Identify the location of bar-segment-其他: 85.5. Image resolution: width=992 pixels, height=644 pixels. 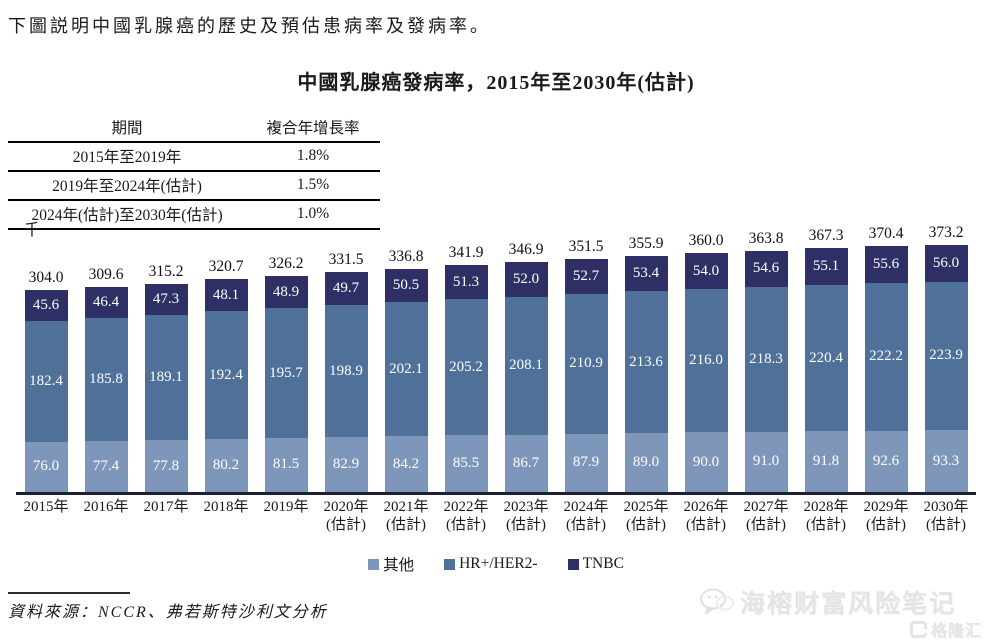
(466, 463).